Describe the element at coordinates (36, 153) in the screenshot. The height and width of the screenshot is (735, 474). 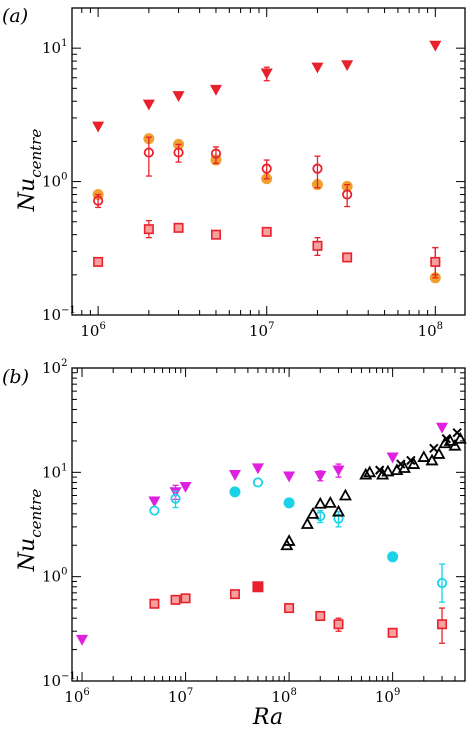
I see `y-title-sub: centre` at that location.